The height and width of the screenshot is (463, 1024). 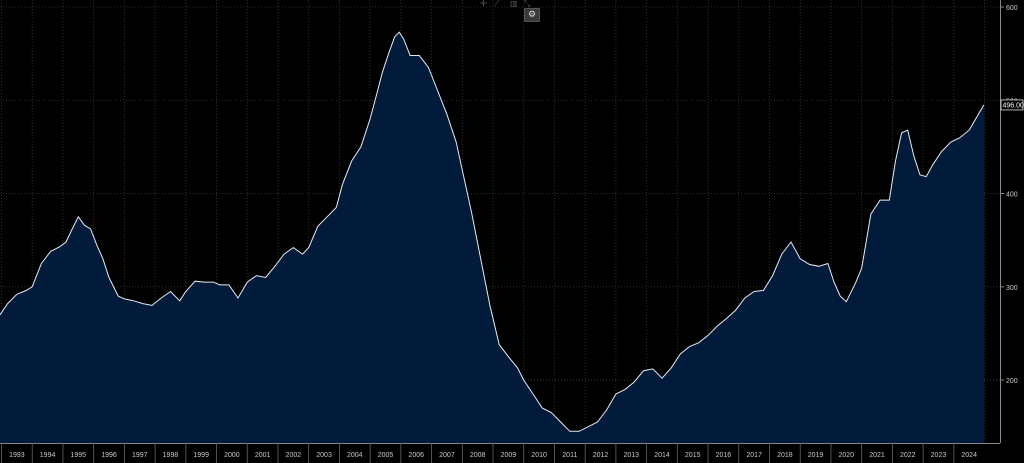 What do you see at coordinates (17, 455) in the screenshot?
I see `x-tick-label: 1993` at bounding box center [17, 455].